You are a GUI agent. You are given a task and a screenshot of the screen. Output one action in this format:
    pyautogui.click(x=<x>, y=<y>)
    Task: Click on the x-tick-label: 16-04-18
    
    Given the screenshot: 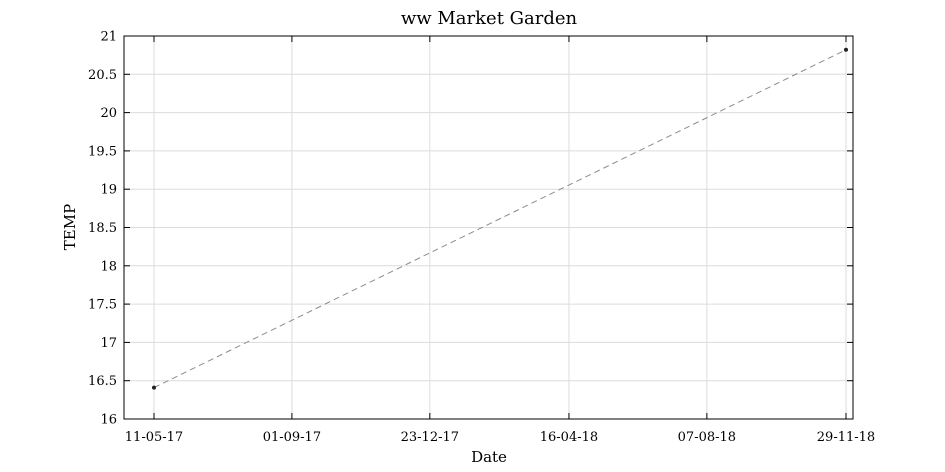 What is the action you would take?
    pyautogui.click(x=569, y=437)
    